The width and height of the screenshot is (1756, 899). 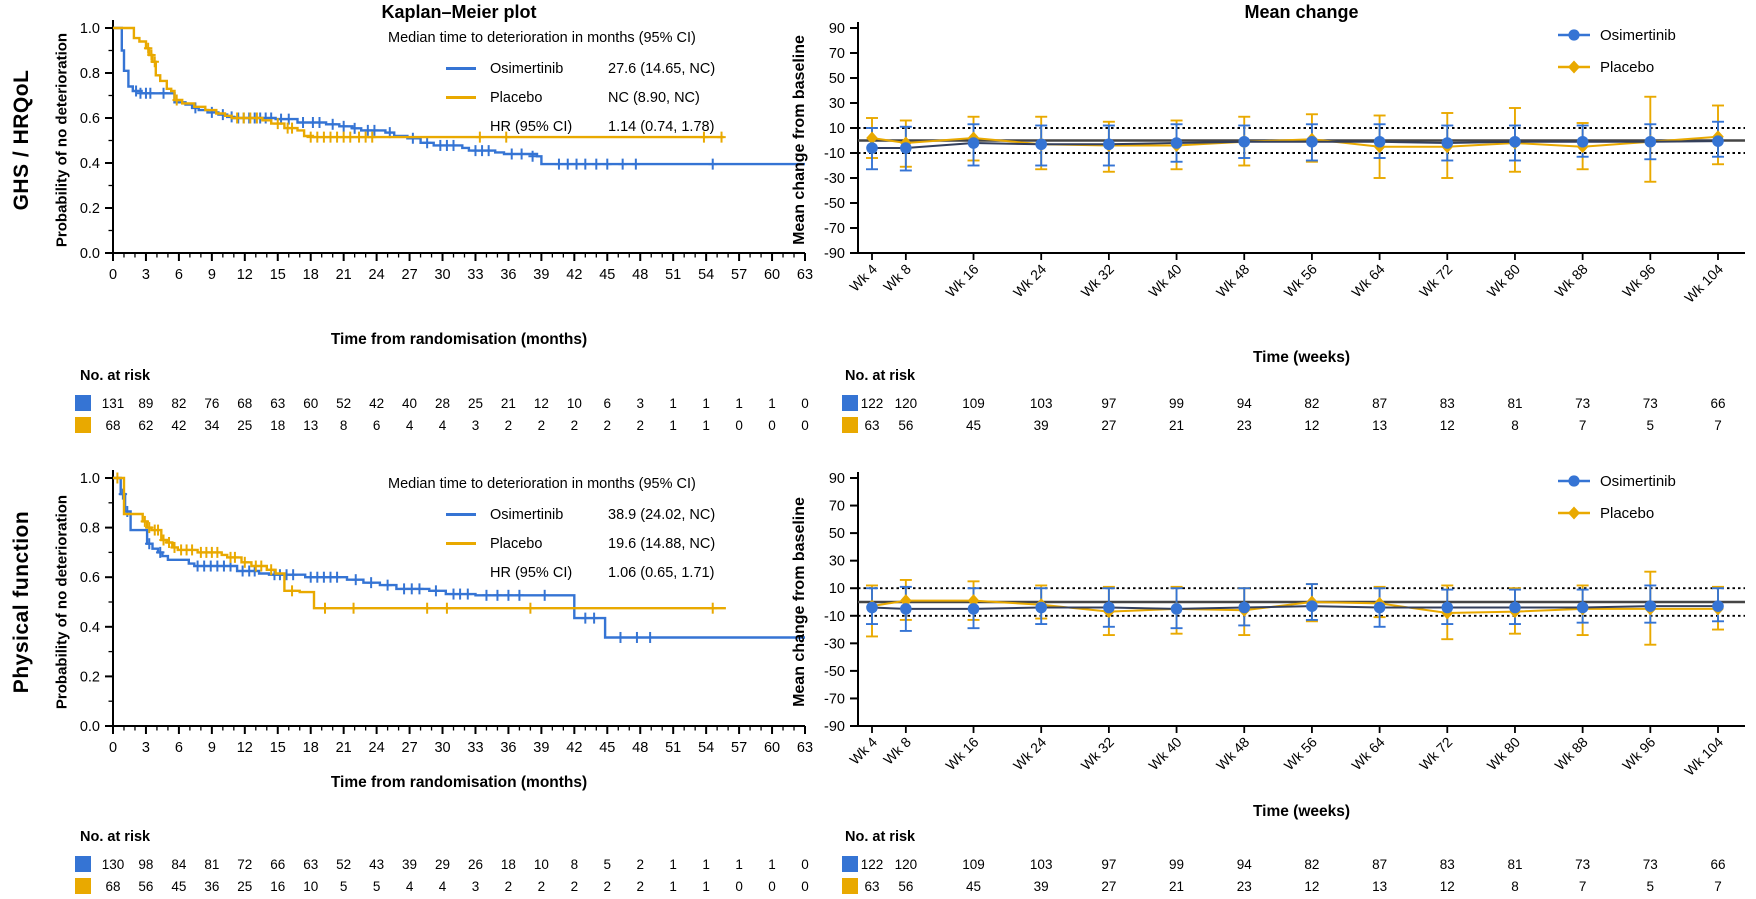 What do you see at coordinates (1639, 281) in the screenshot?
I see `svg-text: Wk 96` at bounding box center [1639, 281].